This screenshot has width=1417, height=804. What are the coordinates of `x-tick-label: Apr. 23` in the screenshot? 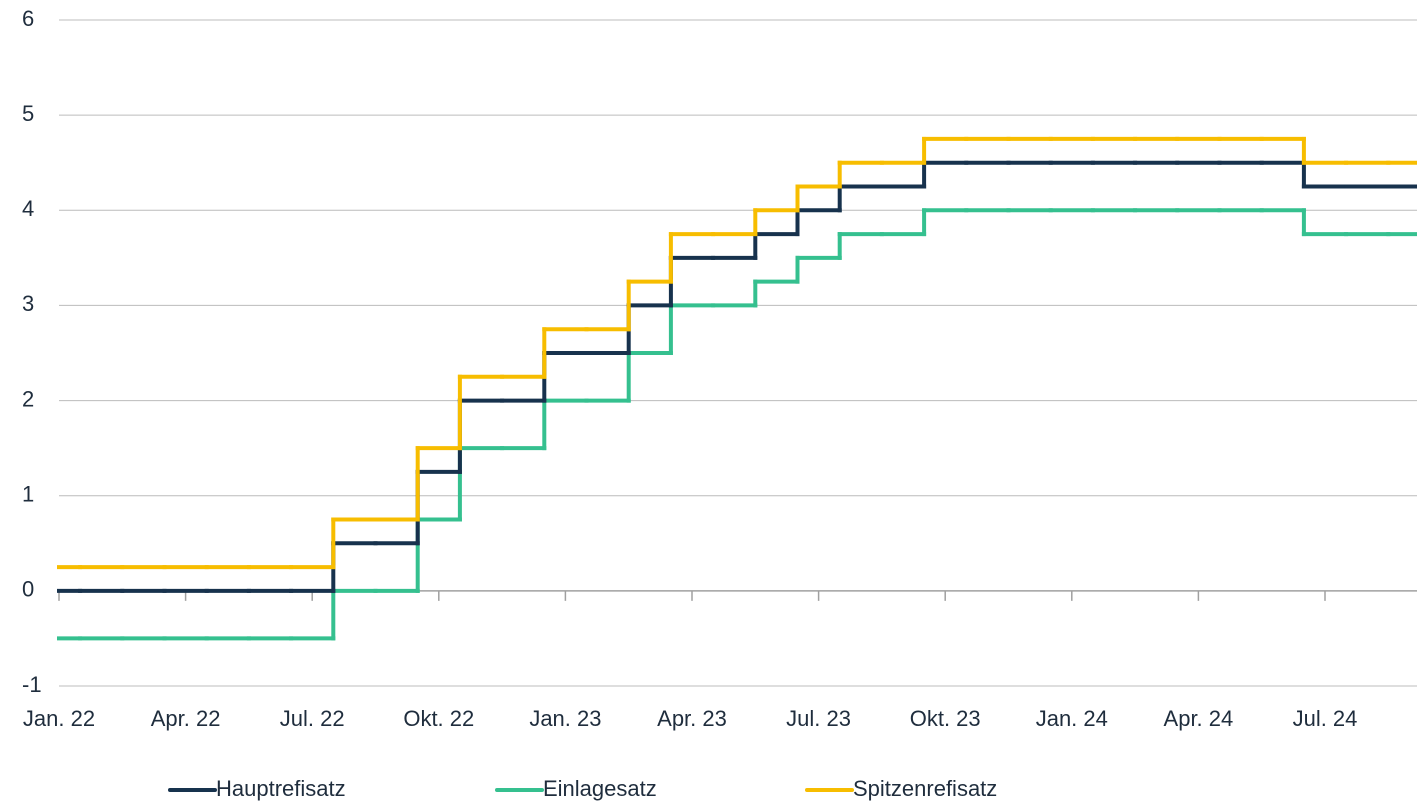 It's located at (692, 718).